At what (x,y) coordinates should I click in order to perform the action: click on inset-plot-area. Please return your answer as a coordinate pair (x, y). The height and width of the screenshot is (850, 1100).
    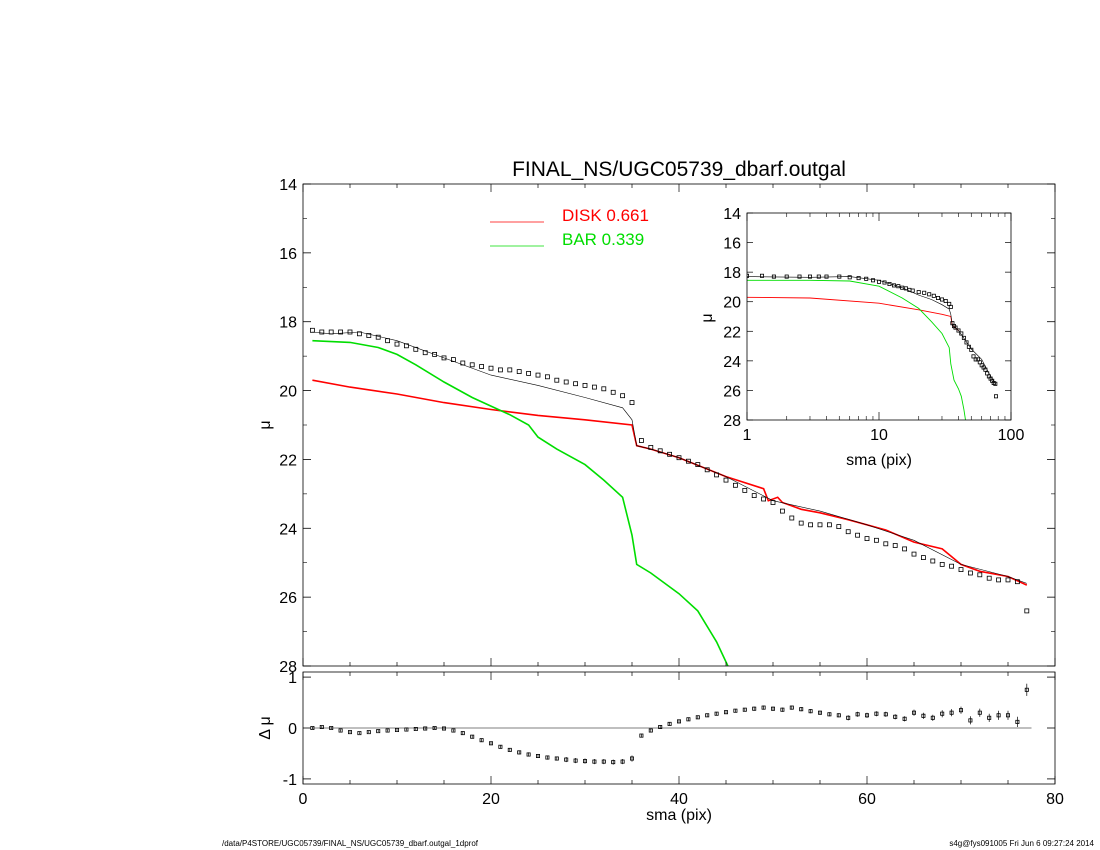
    Looking at the image, I should click on (873, 346).